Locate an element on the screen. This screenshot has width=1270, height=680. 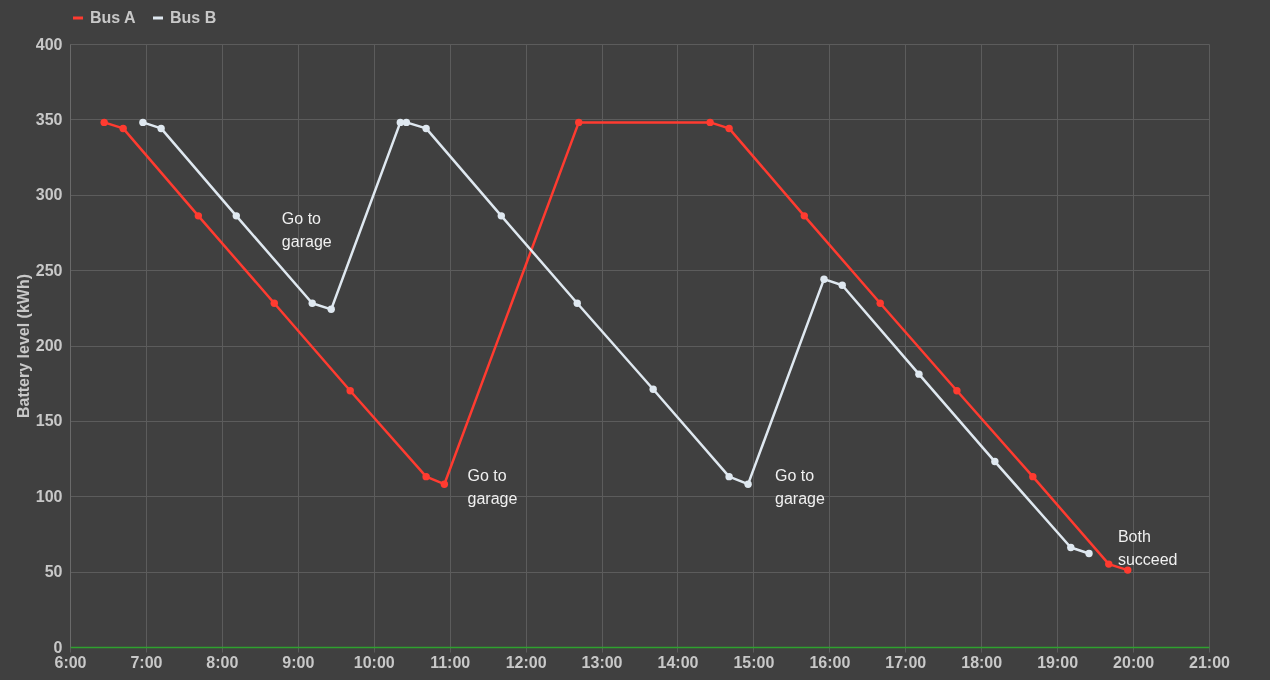
x-tick-label: 14:00 is located at coordinates (678, 662).